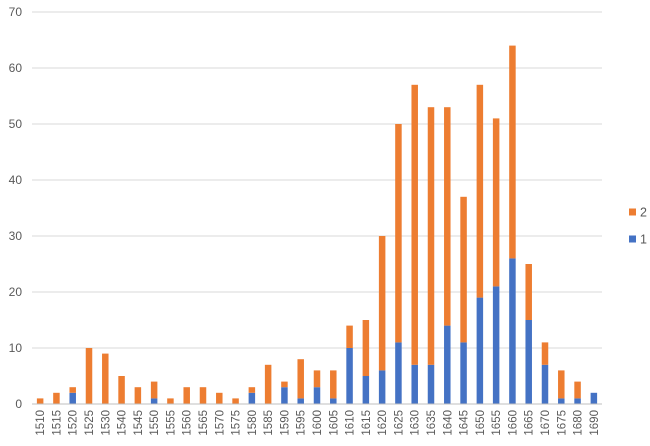  I want to click on x-tick-label: 1575, so click(237, 423).